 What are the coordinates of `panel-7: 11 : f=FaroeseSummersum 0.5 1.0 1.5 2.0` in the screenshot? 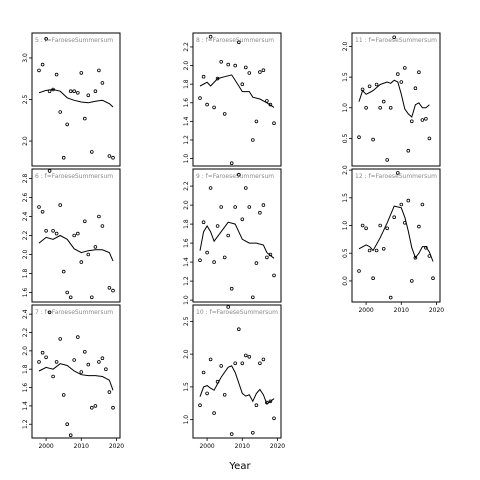 It's located at (391, 99).